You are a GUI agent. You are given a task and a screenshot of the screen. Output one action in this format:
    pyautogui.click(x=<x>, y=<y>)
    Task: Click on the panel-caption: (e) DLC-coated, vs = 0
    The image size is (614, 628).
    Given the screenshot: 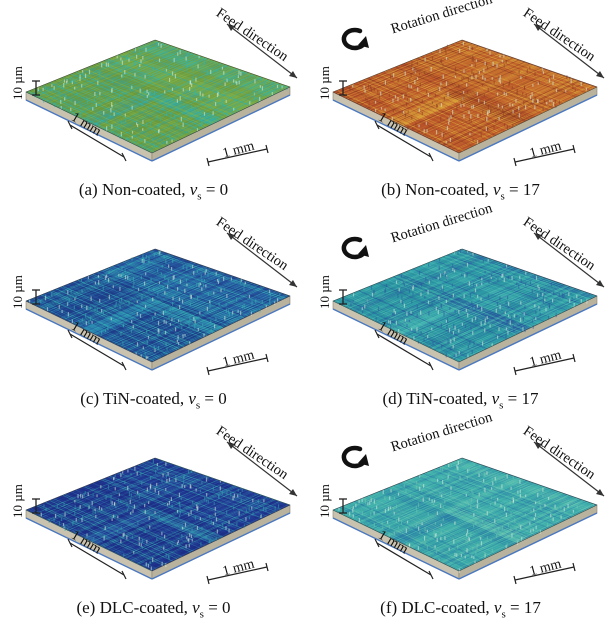 What is the action you would take?
    pyautogui.click(x=153, y=612)
    